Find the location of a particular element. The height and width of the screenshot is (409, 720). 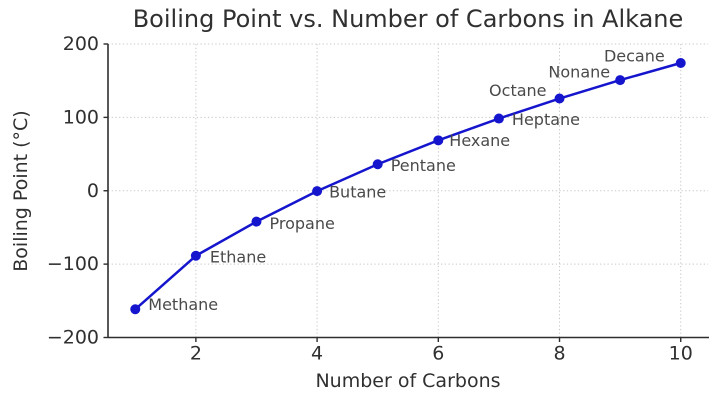

y-tick-label: −100 is located at coordinates (73, 264).